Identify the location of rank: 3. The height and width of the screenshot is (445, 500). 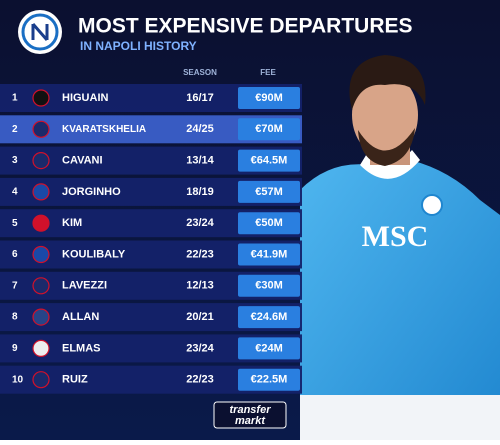
(15, 160).